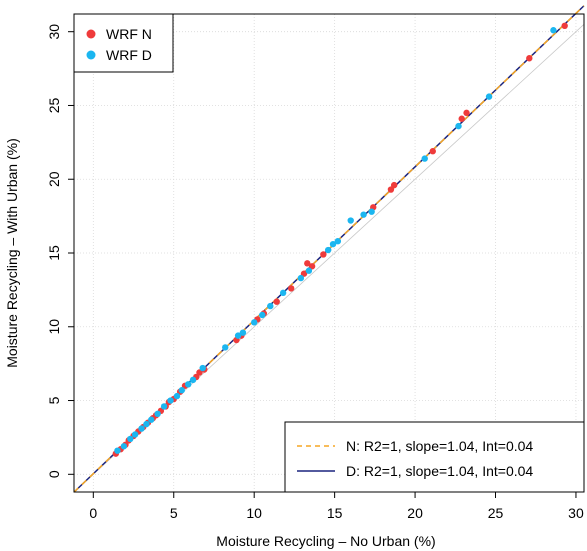 This screenshot has height=551, width=587. Describe the element at coordinates (54, 400) in the screenshot. I see `y-tick-label: 5` at that location.